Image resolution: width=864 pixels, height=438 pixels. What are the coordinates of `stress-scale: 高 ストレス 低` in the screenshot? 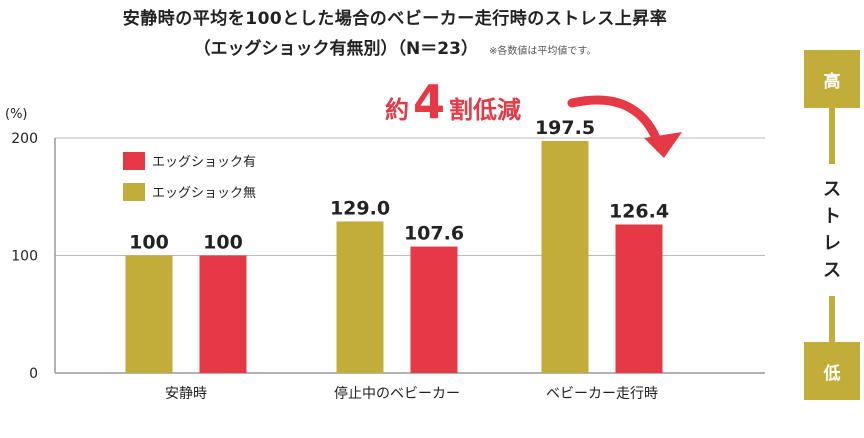 It's located at (832, 225).